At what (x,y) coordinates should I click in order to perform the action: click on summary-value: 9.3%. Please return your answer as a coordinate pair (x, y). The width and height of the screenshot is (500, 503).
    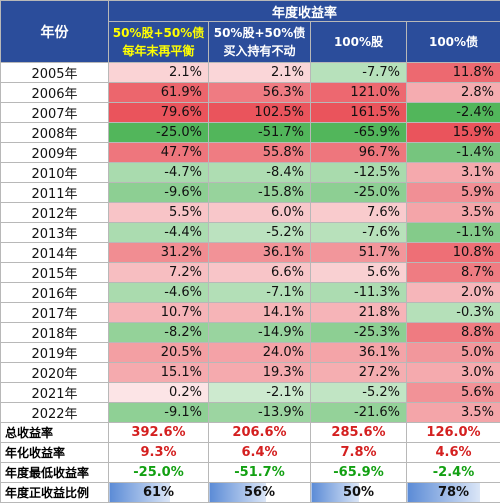
    Looking at the image, I should click on (159, 453).